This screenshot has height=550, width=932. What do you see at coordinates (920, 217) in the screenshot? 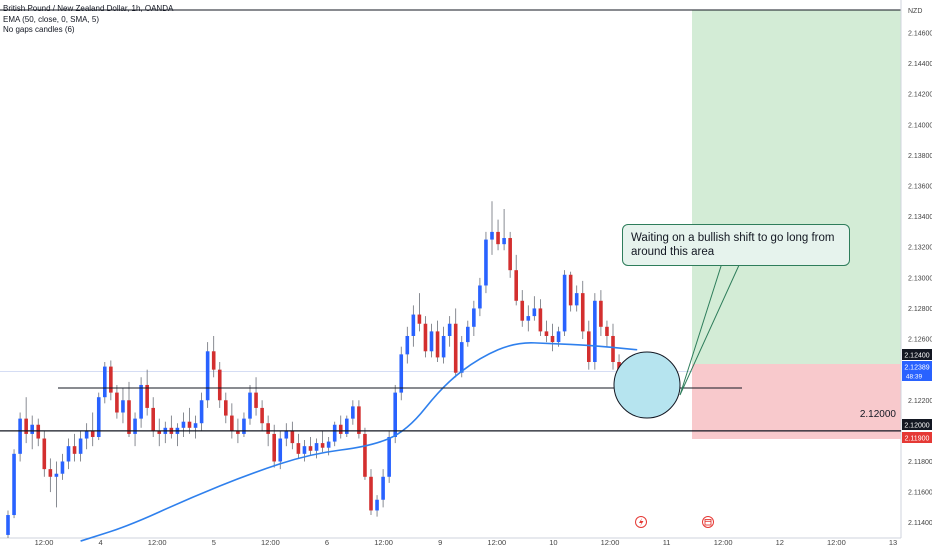
I see `price-tick-label: 2.13400` at bounding box center [920, 217].